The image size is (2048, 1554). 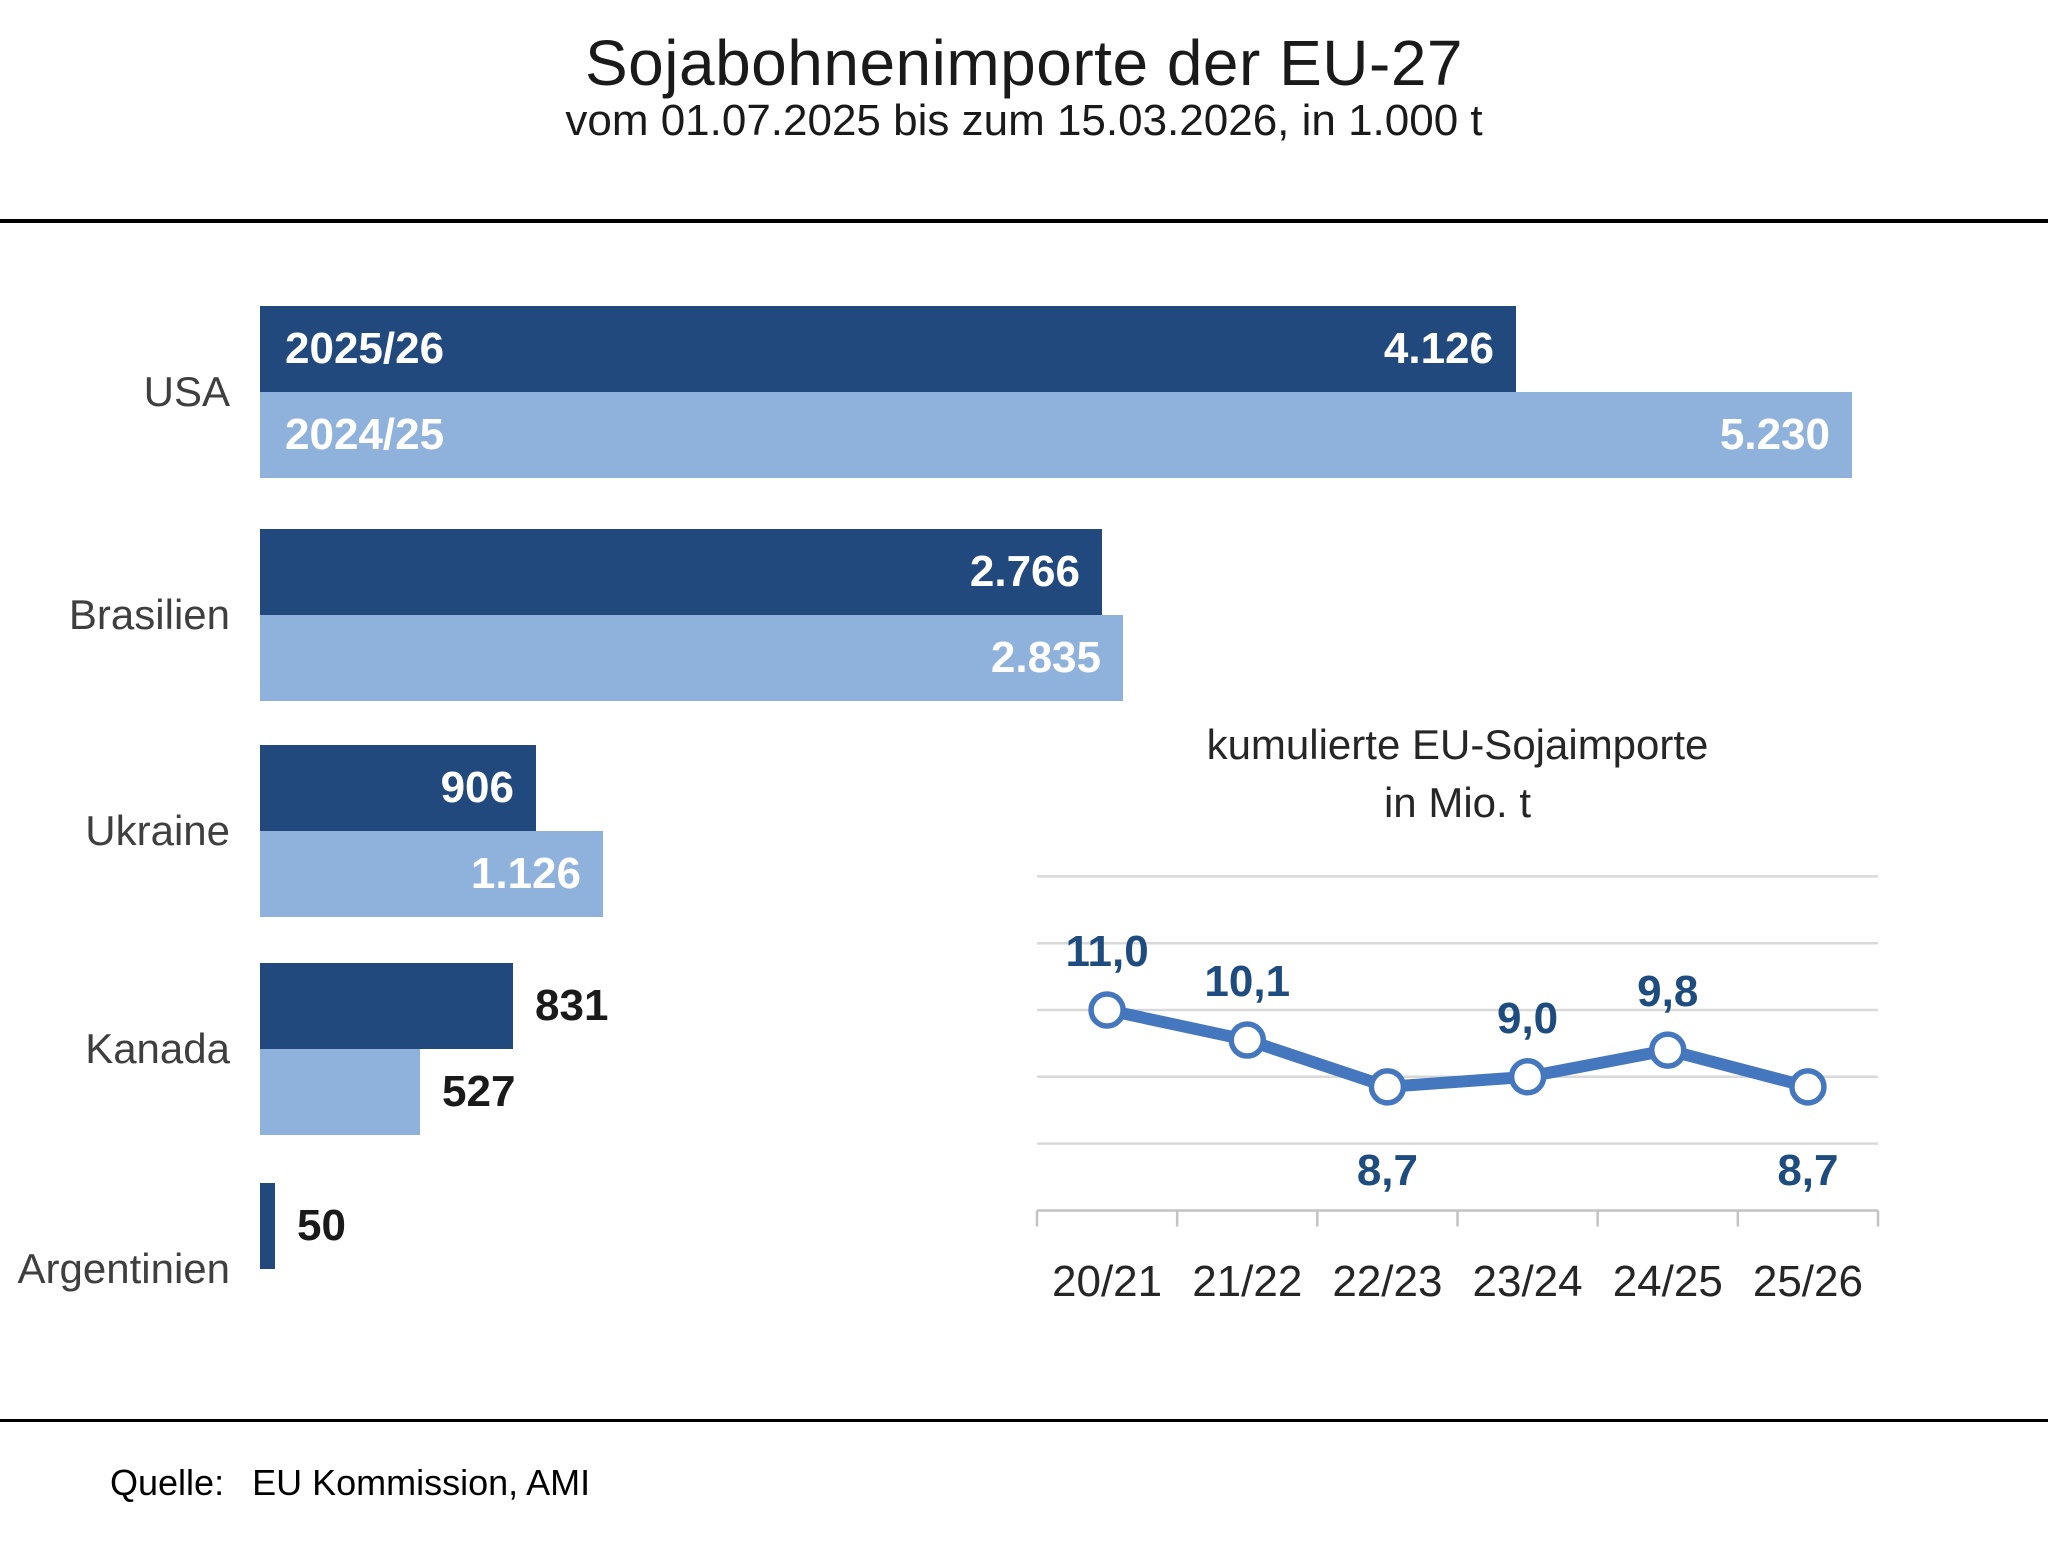 What do you see at coordinates (365, 434) in the screenshot?
I see `series-label-2024-25: 2024/25` at bounding box center [365, 434].